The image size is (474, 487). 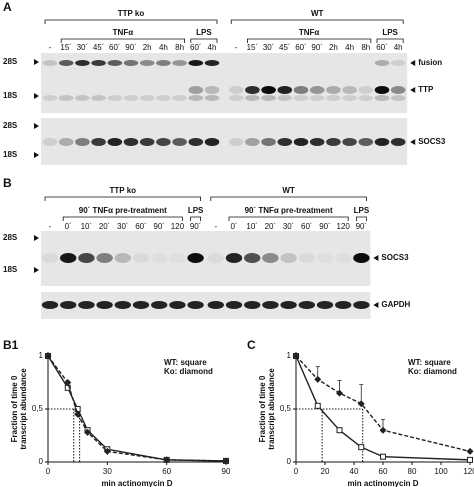 I want to click on lane-label: -, so click(x=236, y=47).